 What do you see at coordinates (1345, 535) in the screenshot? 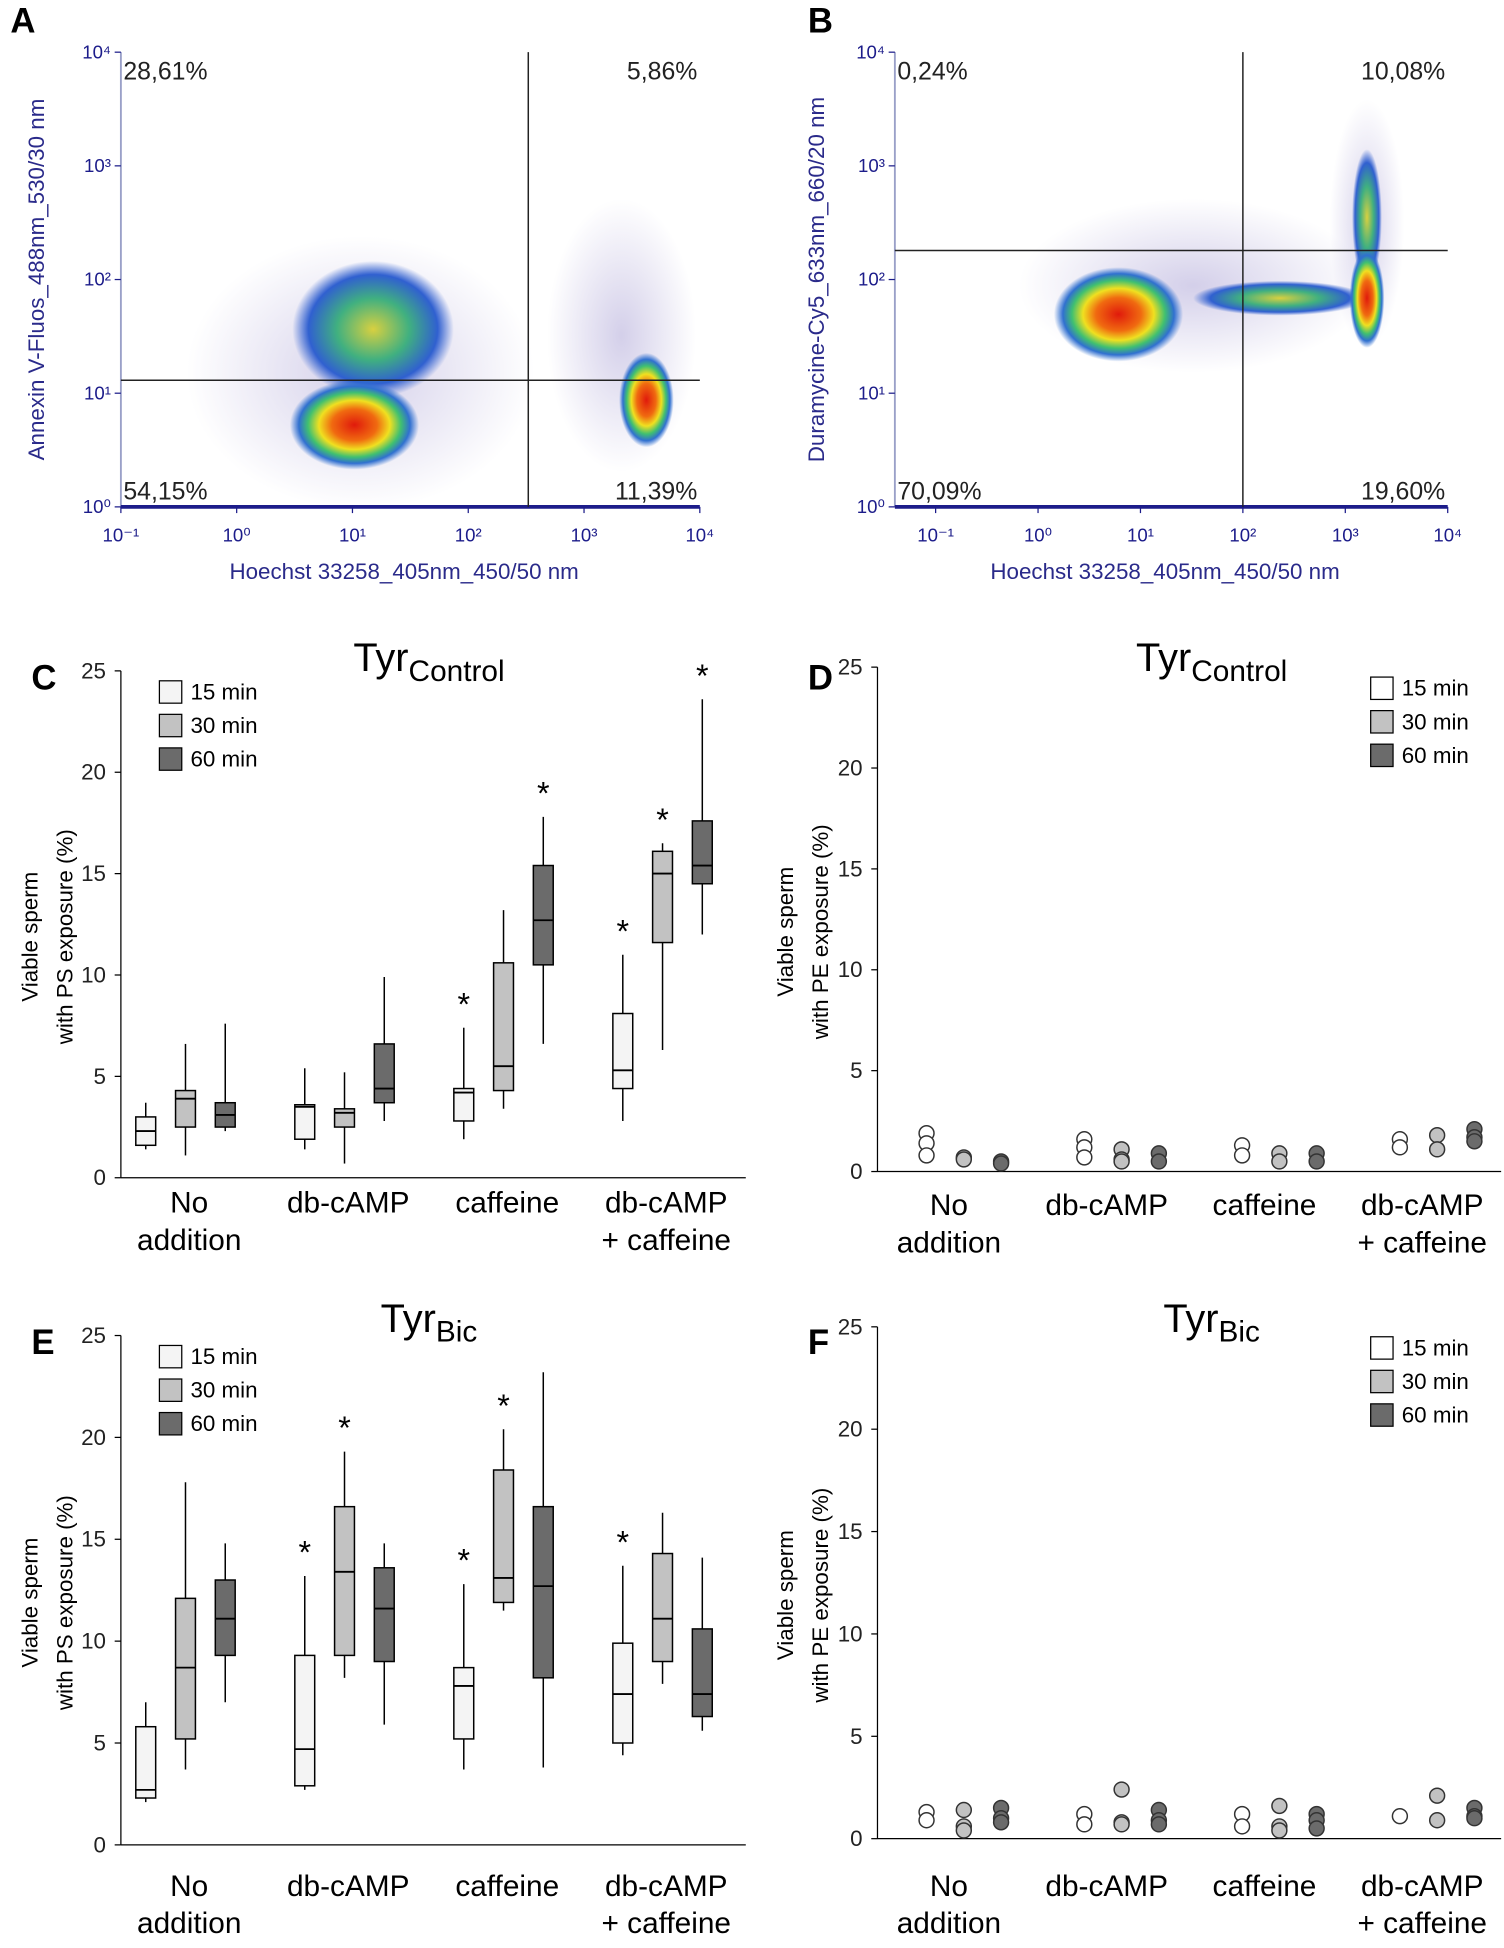
I see `x-tick-label: 10³` at bounding box center [1345, 535].